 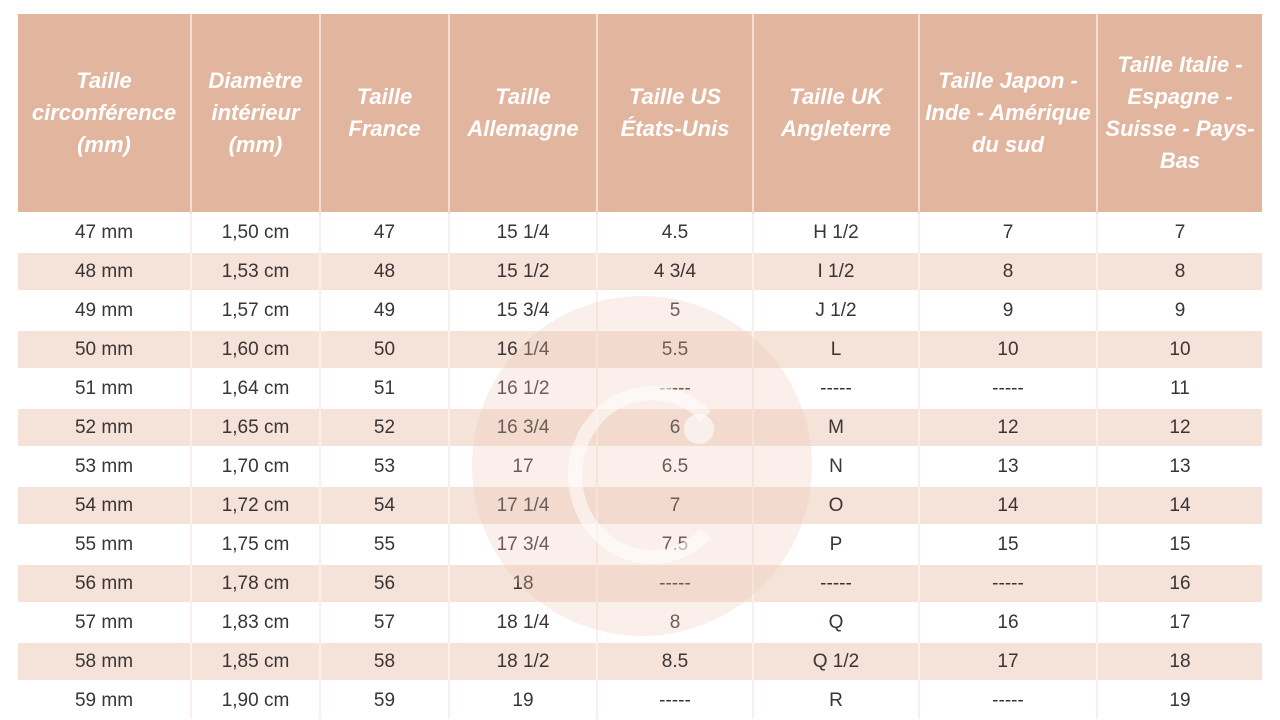 I want to click on cell-france: 51, so click(x=385, y=388).